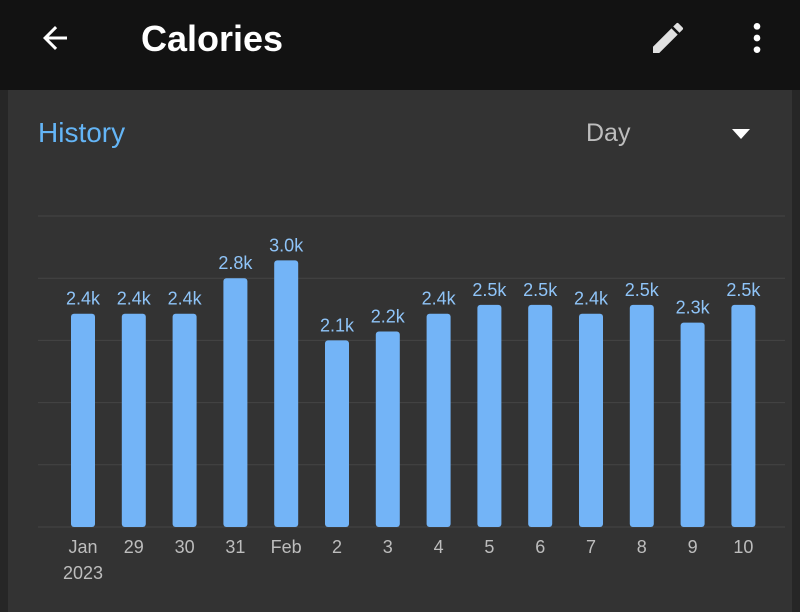 This screenshot has width=800, height=612. I want to click on period-dropdown-value: Day, so click(608, 133).